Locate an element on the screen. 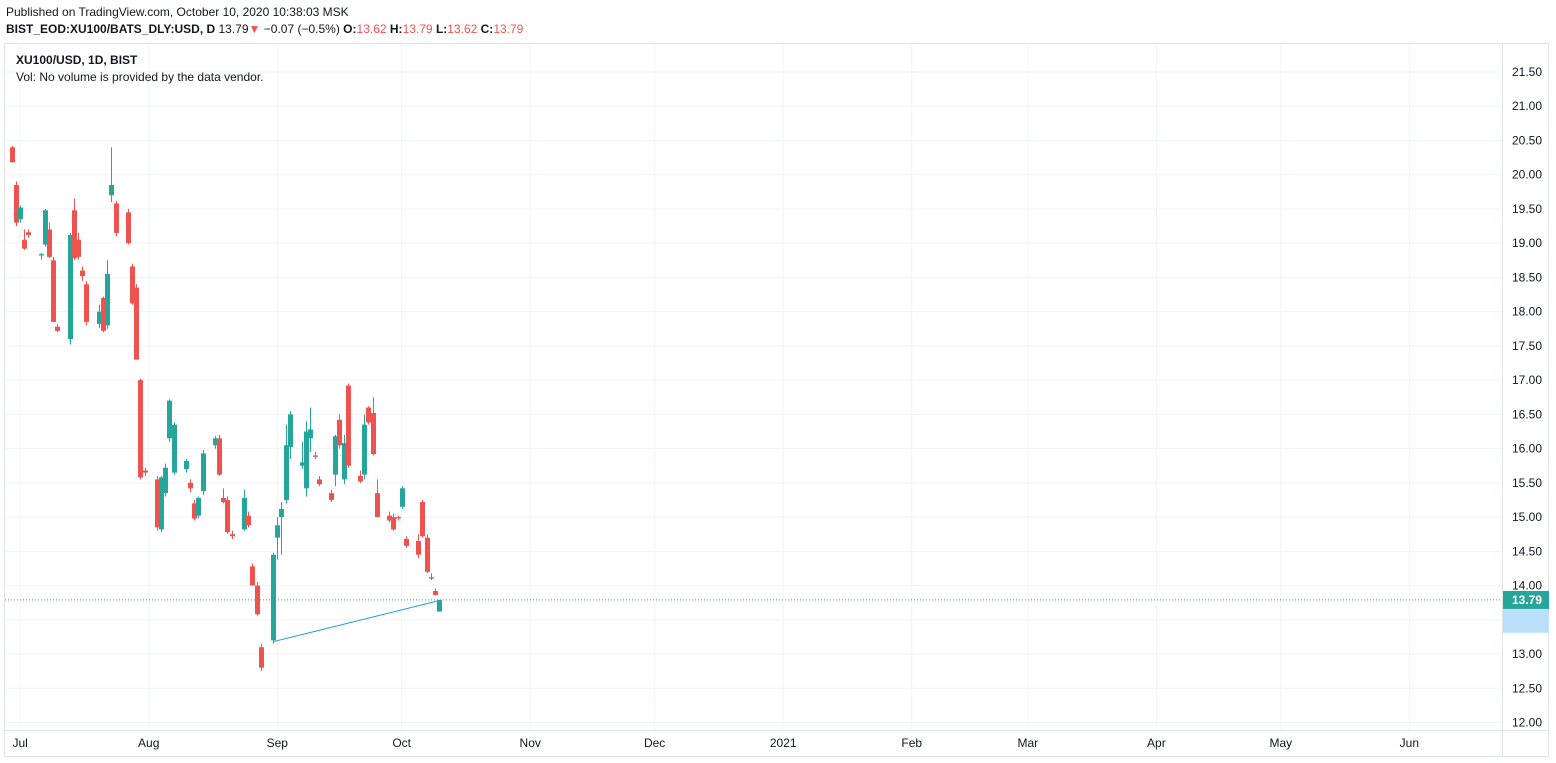 The height and width of the screenshot is (763, 1556). x-tick-label: Oct is located at coordinates (401, 743).